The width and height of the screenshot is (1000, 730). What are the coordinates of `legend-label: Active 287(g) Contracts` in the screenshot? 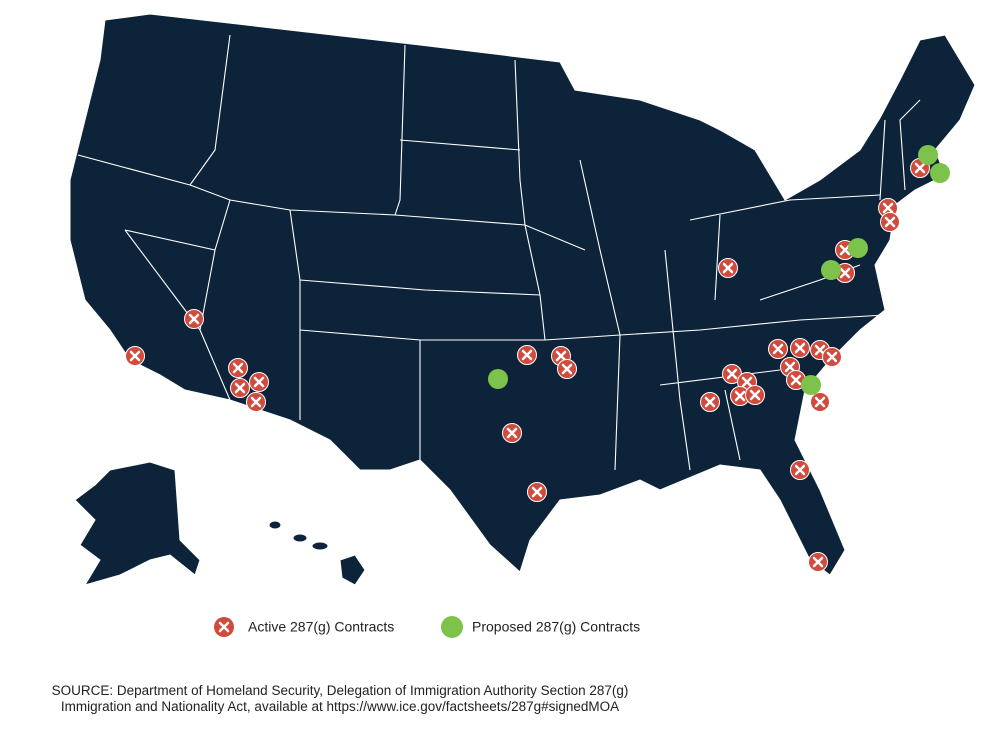 It's located at (321, 627).